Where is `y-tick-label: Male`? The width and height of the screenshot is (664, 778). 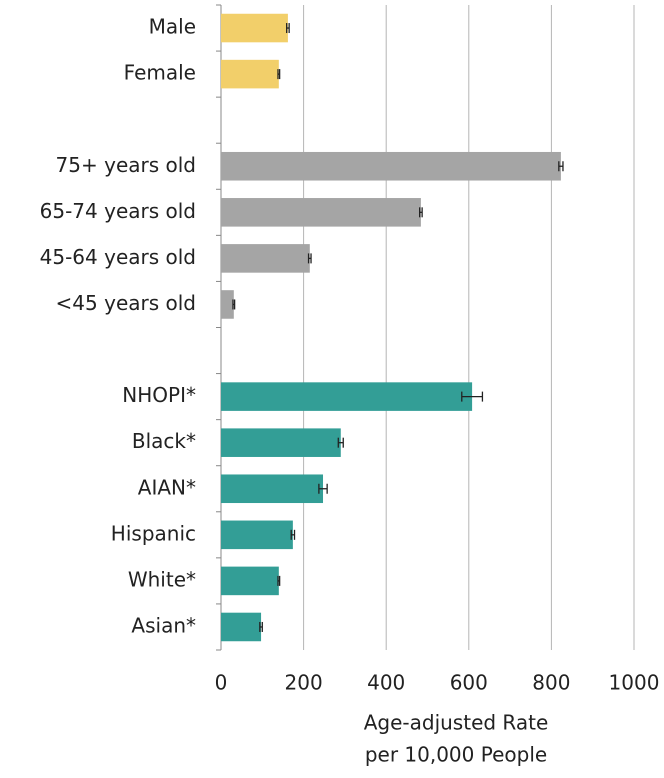
y-tick-label: Male is located at coordinates (172, 27).